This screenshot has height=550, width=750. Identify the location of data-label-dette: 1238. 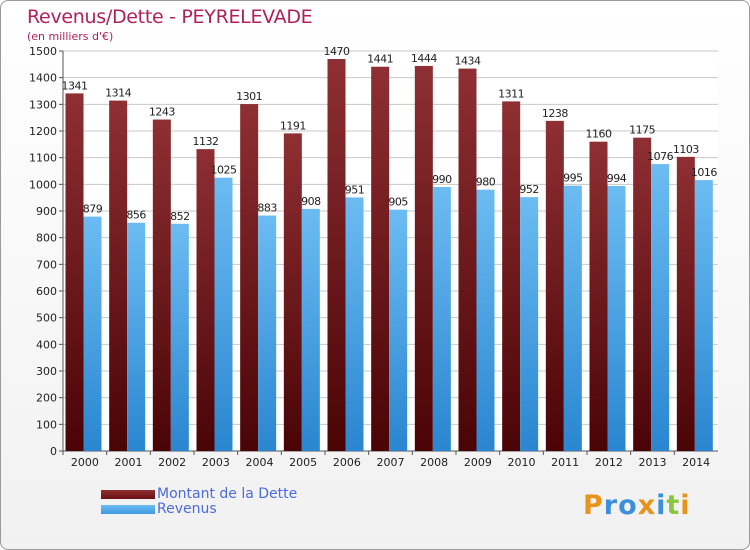
(555, 113).